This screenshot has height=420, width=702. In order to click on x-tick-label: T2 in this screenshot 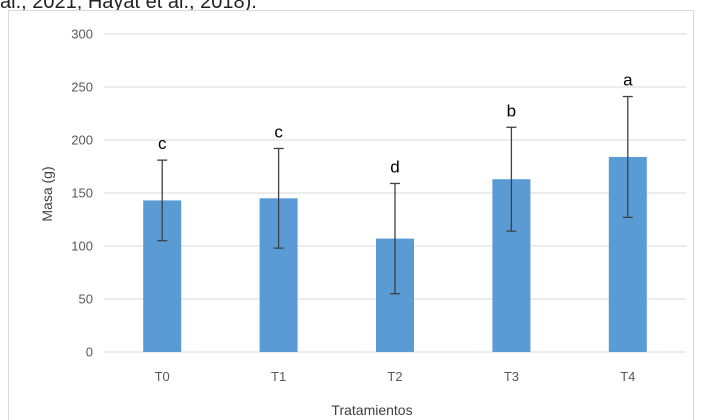, I will do `click(394, 376)`.